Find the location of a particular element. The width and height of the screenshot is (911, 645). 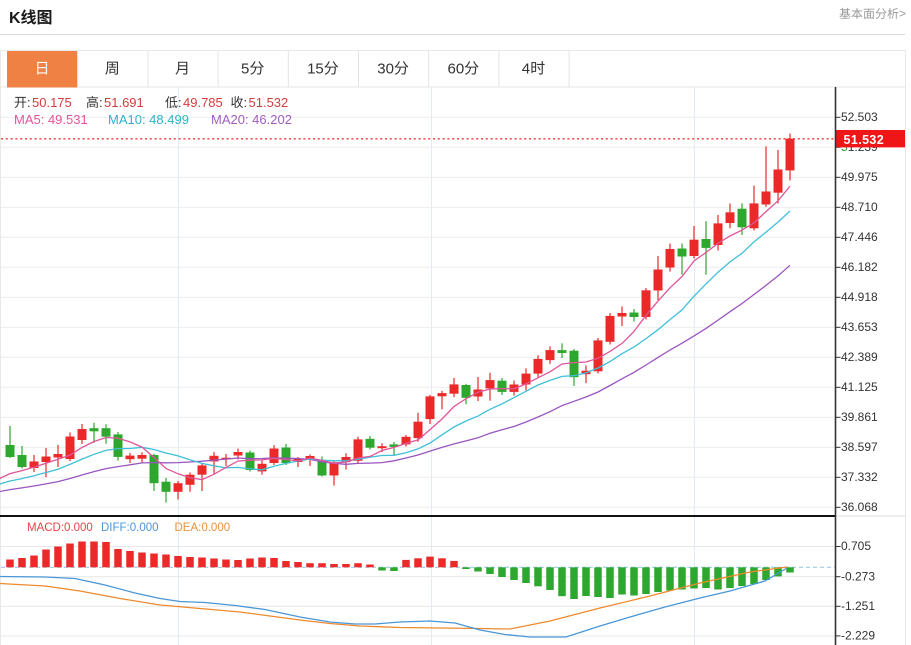

svg-text: 15 is located at coordinates (315, 69).